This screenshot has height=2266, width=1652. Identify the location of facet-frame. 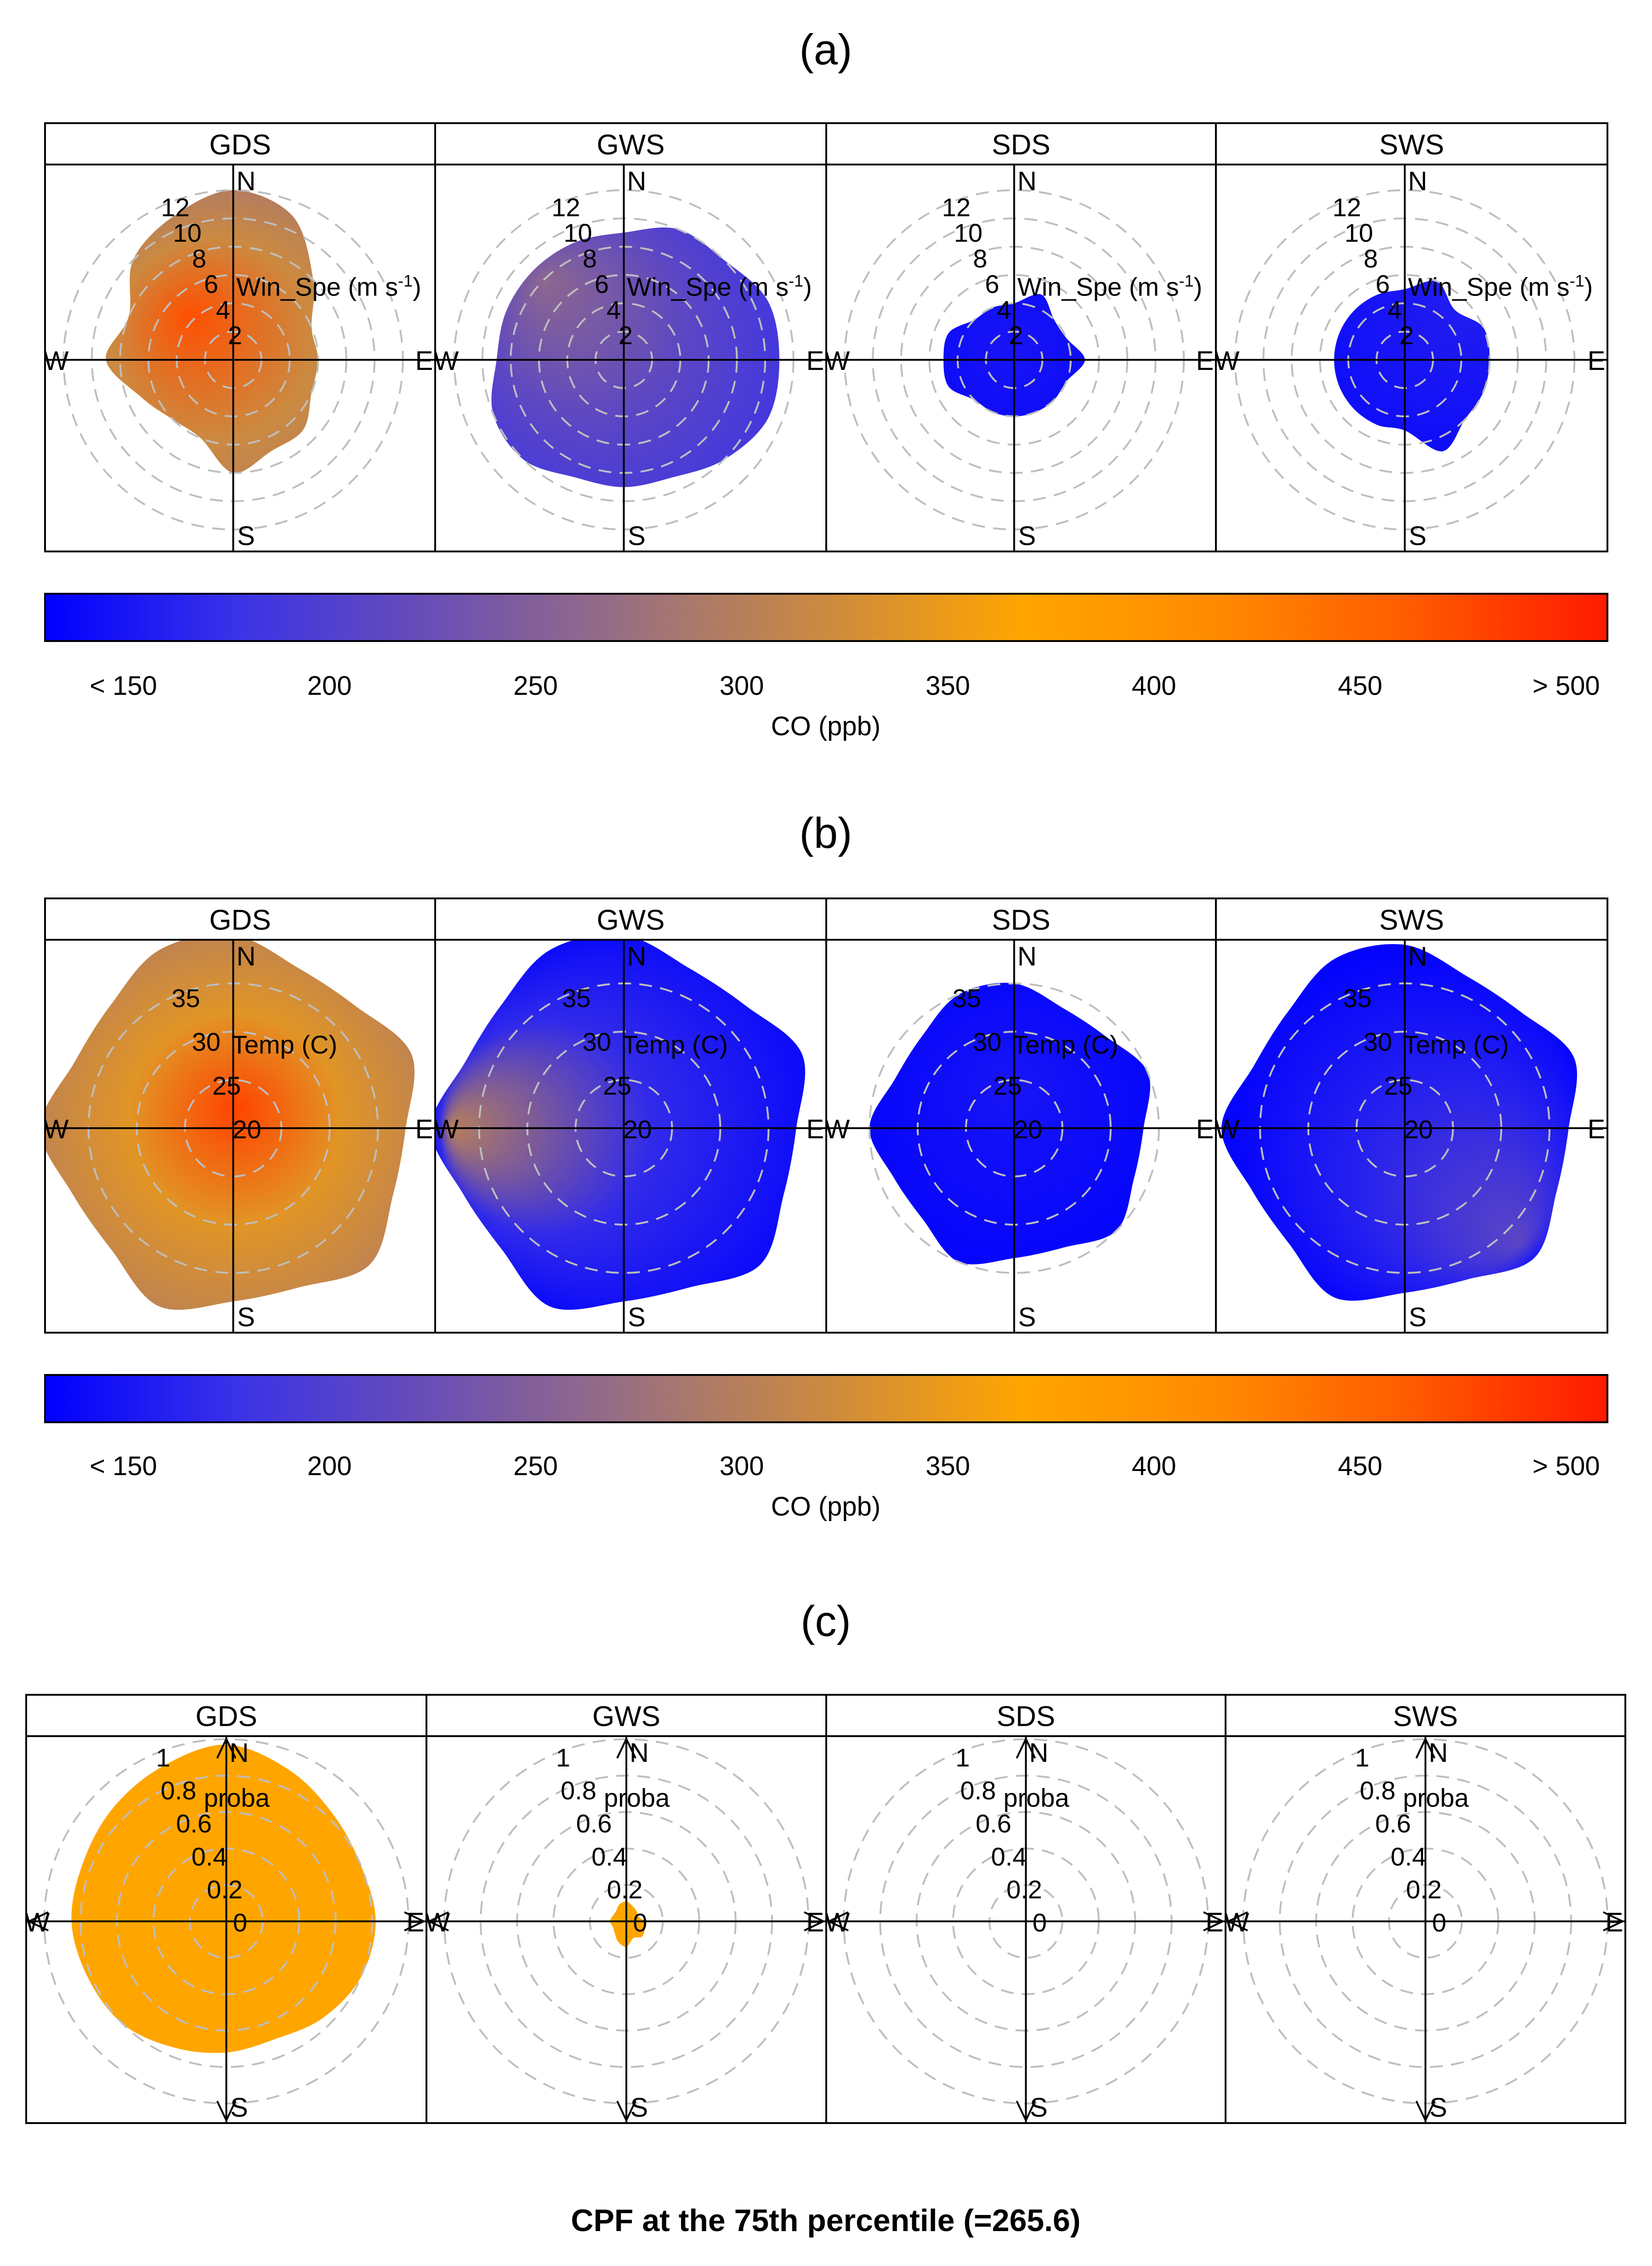
(1411, 1136).